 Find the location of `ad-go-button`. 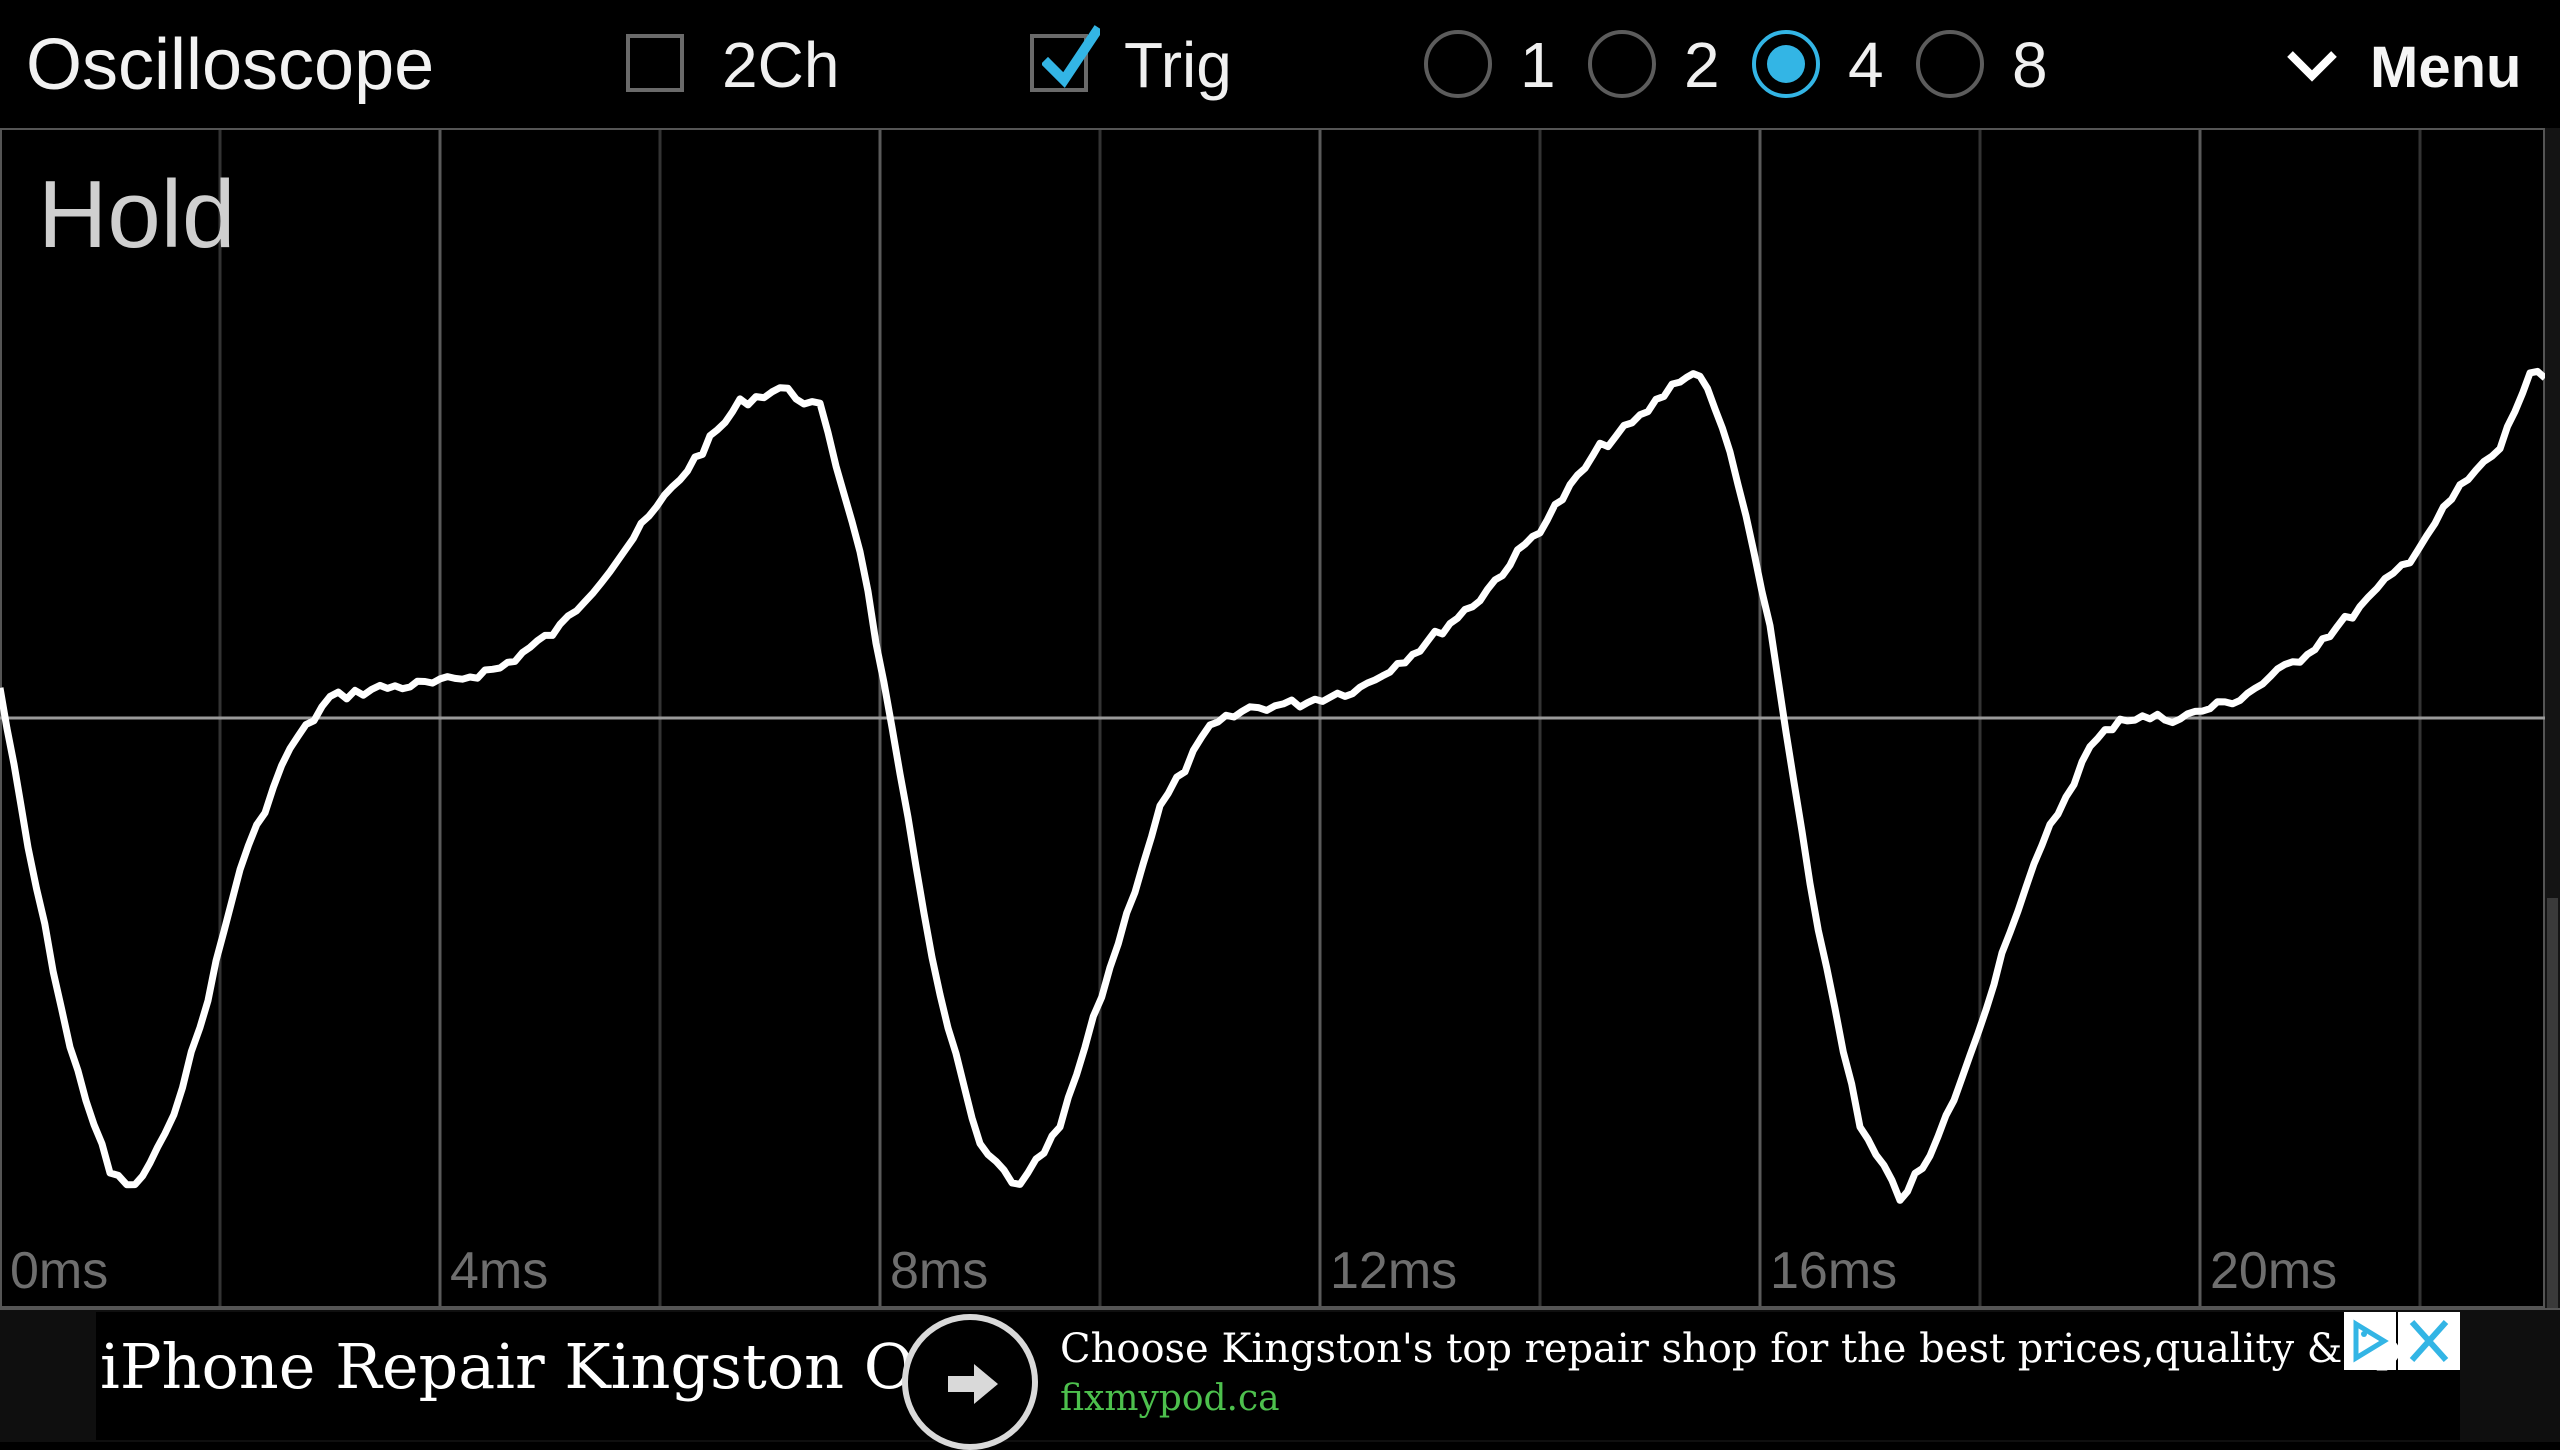

ad-go-button is located at coordinates (970, 1382).